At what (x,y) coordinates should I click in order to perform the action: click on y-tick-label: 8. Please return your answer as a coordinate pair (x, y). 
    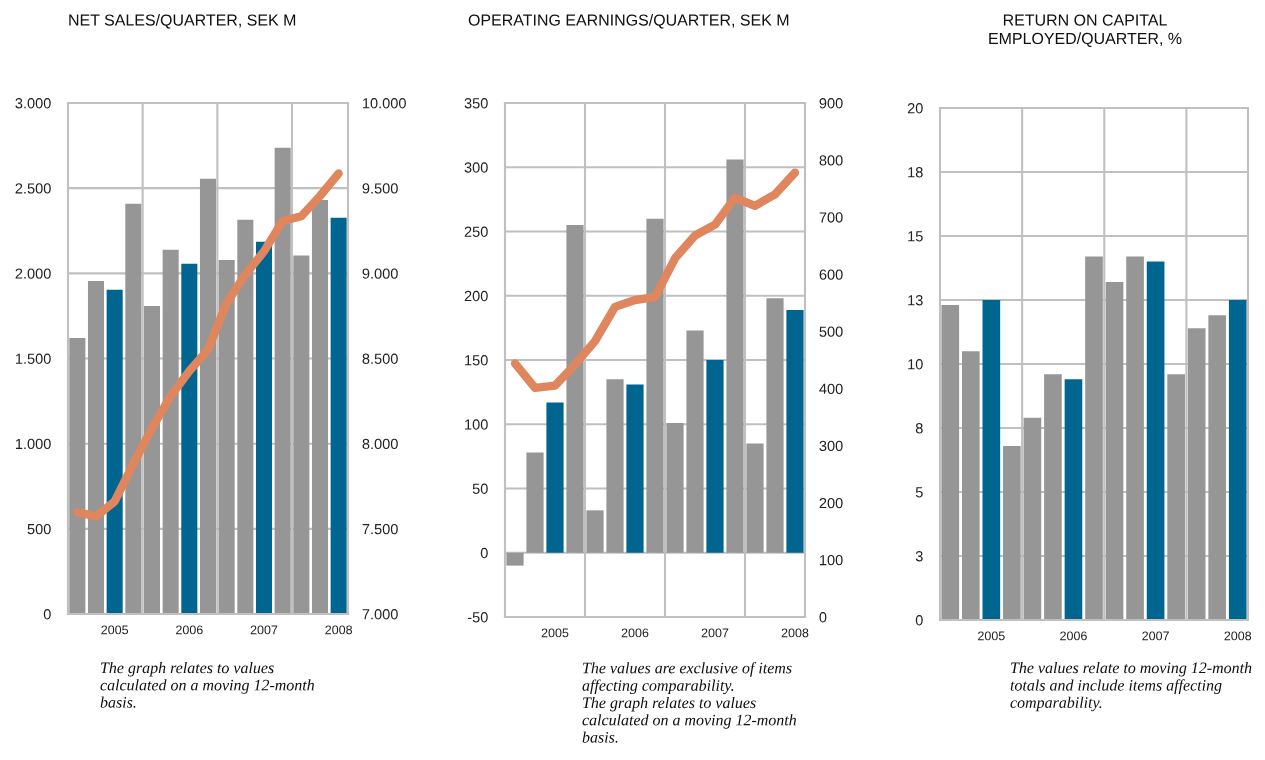
    Looking at the image, I should click on (919, 428).